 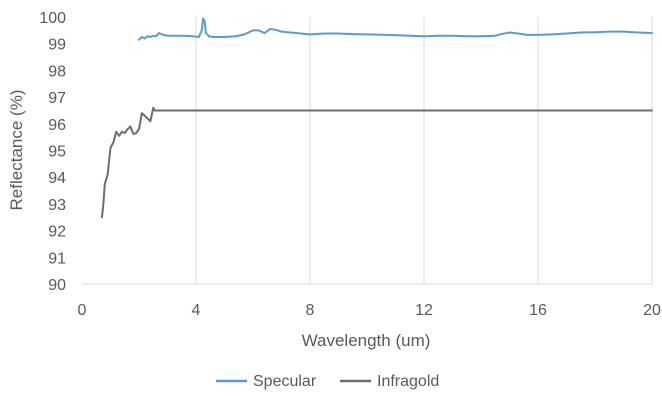 What do you see at coordinates (16, 150) in the screenshot?
I see `y-axis-title: Reflectance (%)` at bounding box center [16, 150].